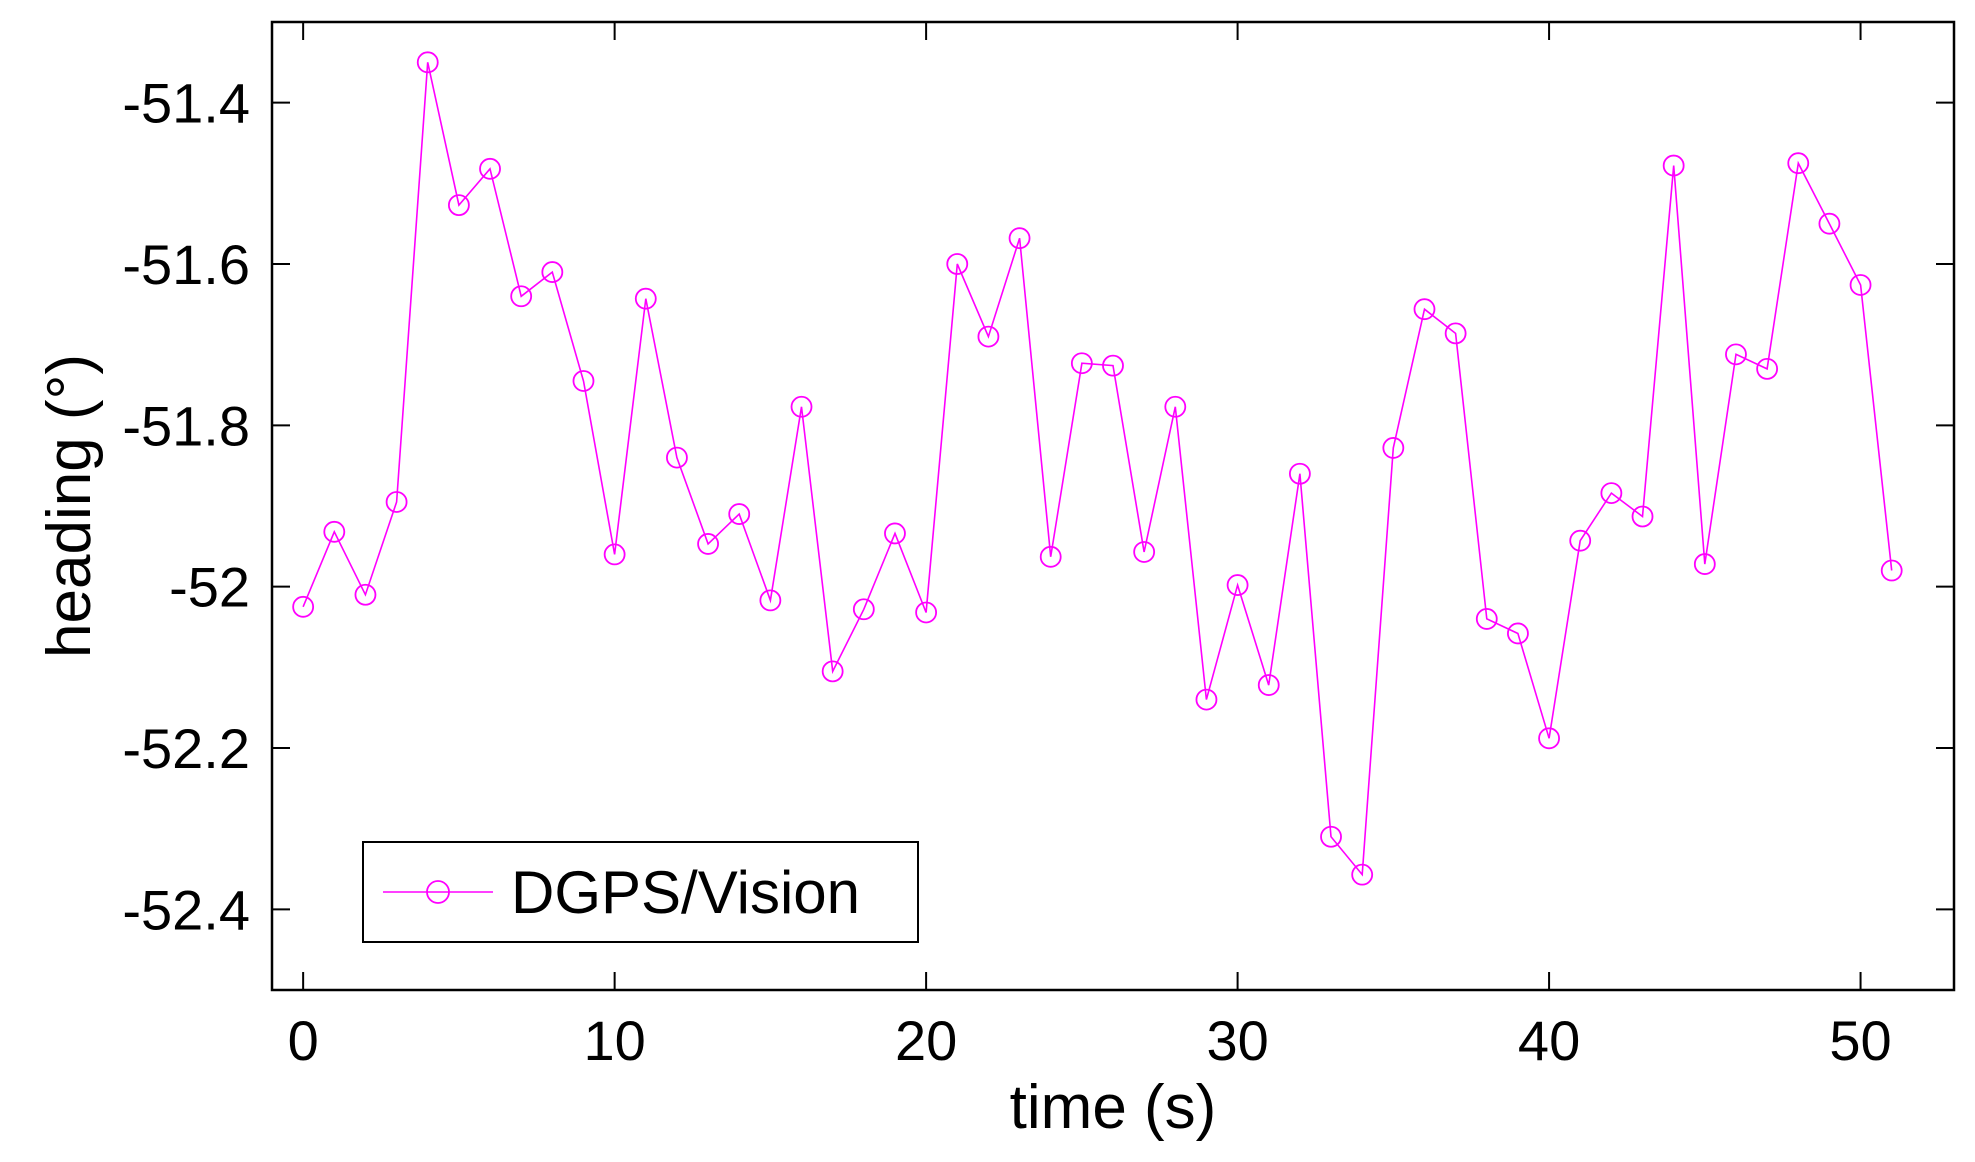  What do you see at coordinates (926, 1040) in the screenshot?
I see `x-tick-label: 20` at bounding box center [926, 1040].